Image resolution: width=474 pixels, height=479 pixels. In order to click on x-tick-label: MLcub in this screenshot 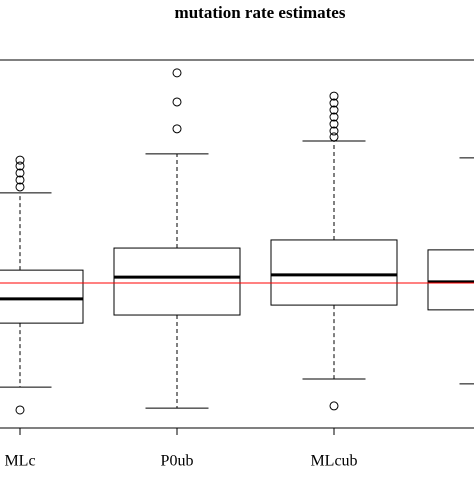, I will do `click(333, 461)`.